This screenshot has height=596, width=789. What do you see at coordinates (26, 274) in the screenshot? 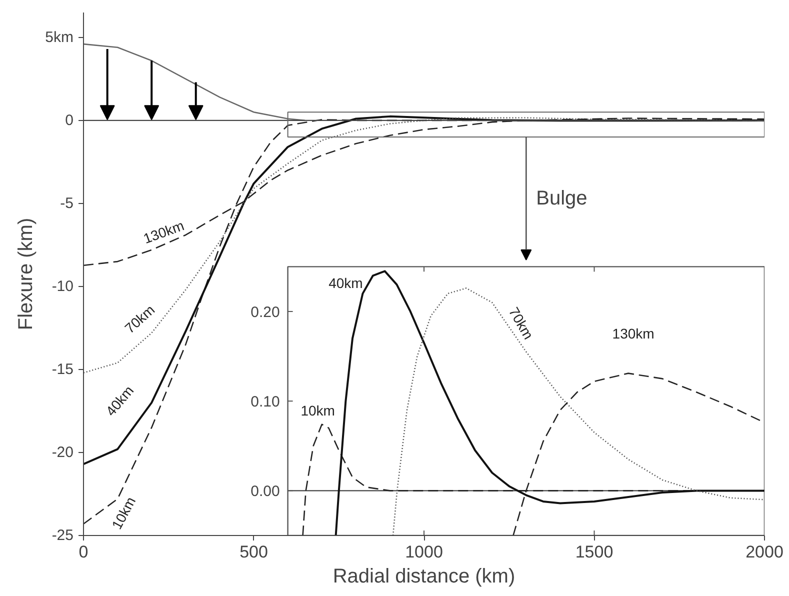
I see `y-axis-title: Flexure (km)` at bounding box center [26, 274].